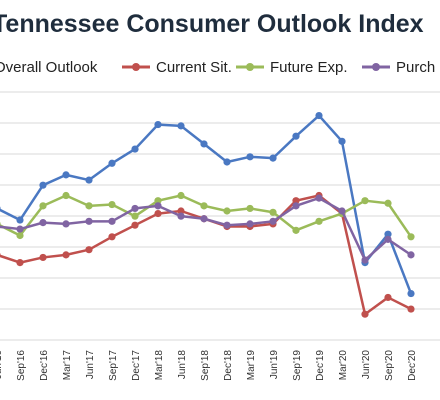 Image resolution: width=440 pixels, height=400 pixels. What do you see at coordinates (274, 365) in the screenshot?
I see `x-tick-label: Jun'19` at bounding box center [274, 365].